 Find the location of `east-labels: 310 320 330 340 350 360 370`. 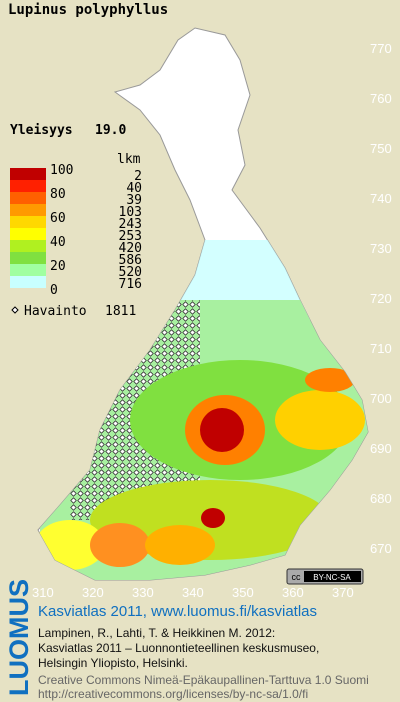

east-labels: 310 320 330 340 350 360 370 is located at coordinates (193, 592).